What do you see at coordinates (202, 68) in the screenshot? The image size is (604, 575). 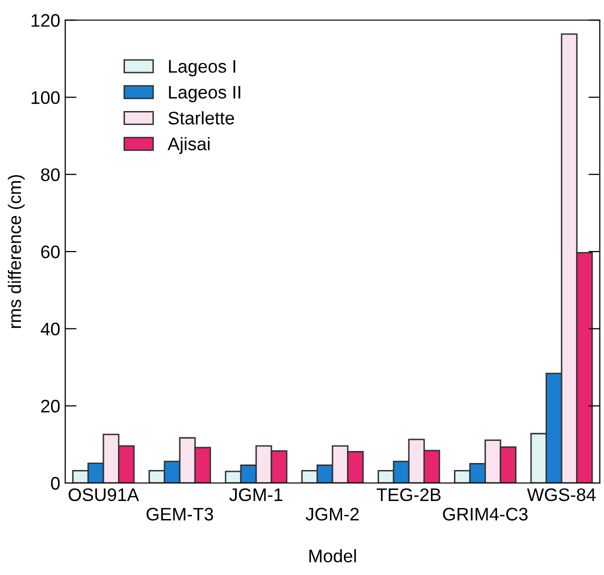 I see `legend-label: Lageos I` at bounding box center [202, 68].